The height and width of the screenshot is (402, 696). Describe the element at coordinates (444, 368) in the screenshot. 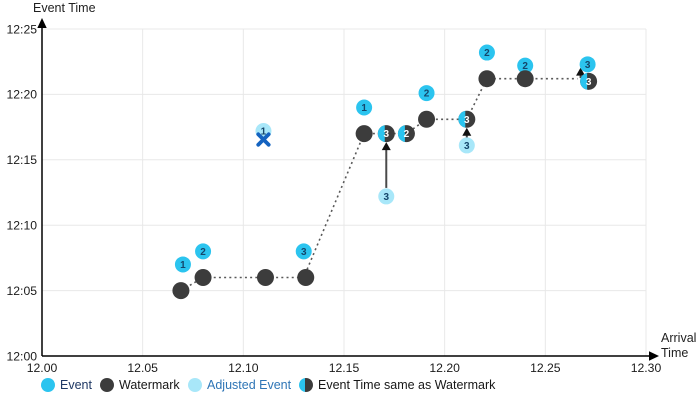

I see `x-tick-label: 12.20` at that location.